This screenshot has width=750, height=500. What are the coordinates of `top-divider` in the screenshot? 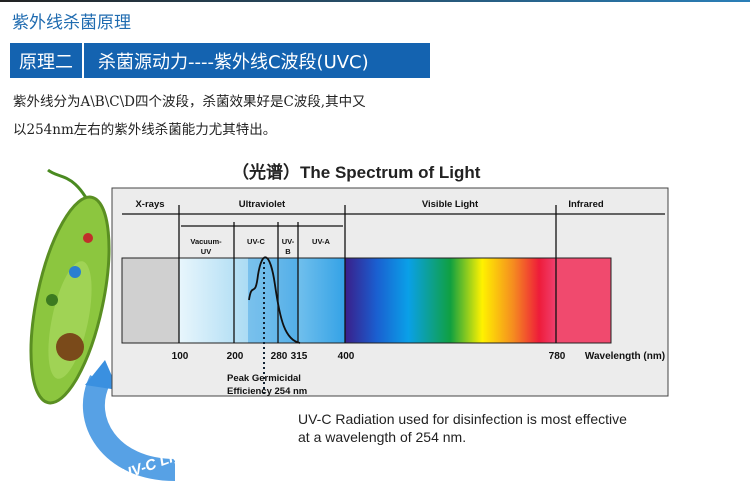 It's located at (375, 1).